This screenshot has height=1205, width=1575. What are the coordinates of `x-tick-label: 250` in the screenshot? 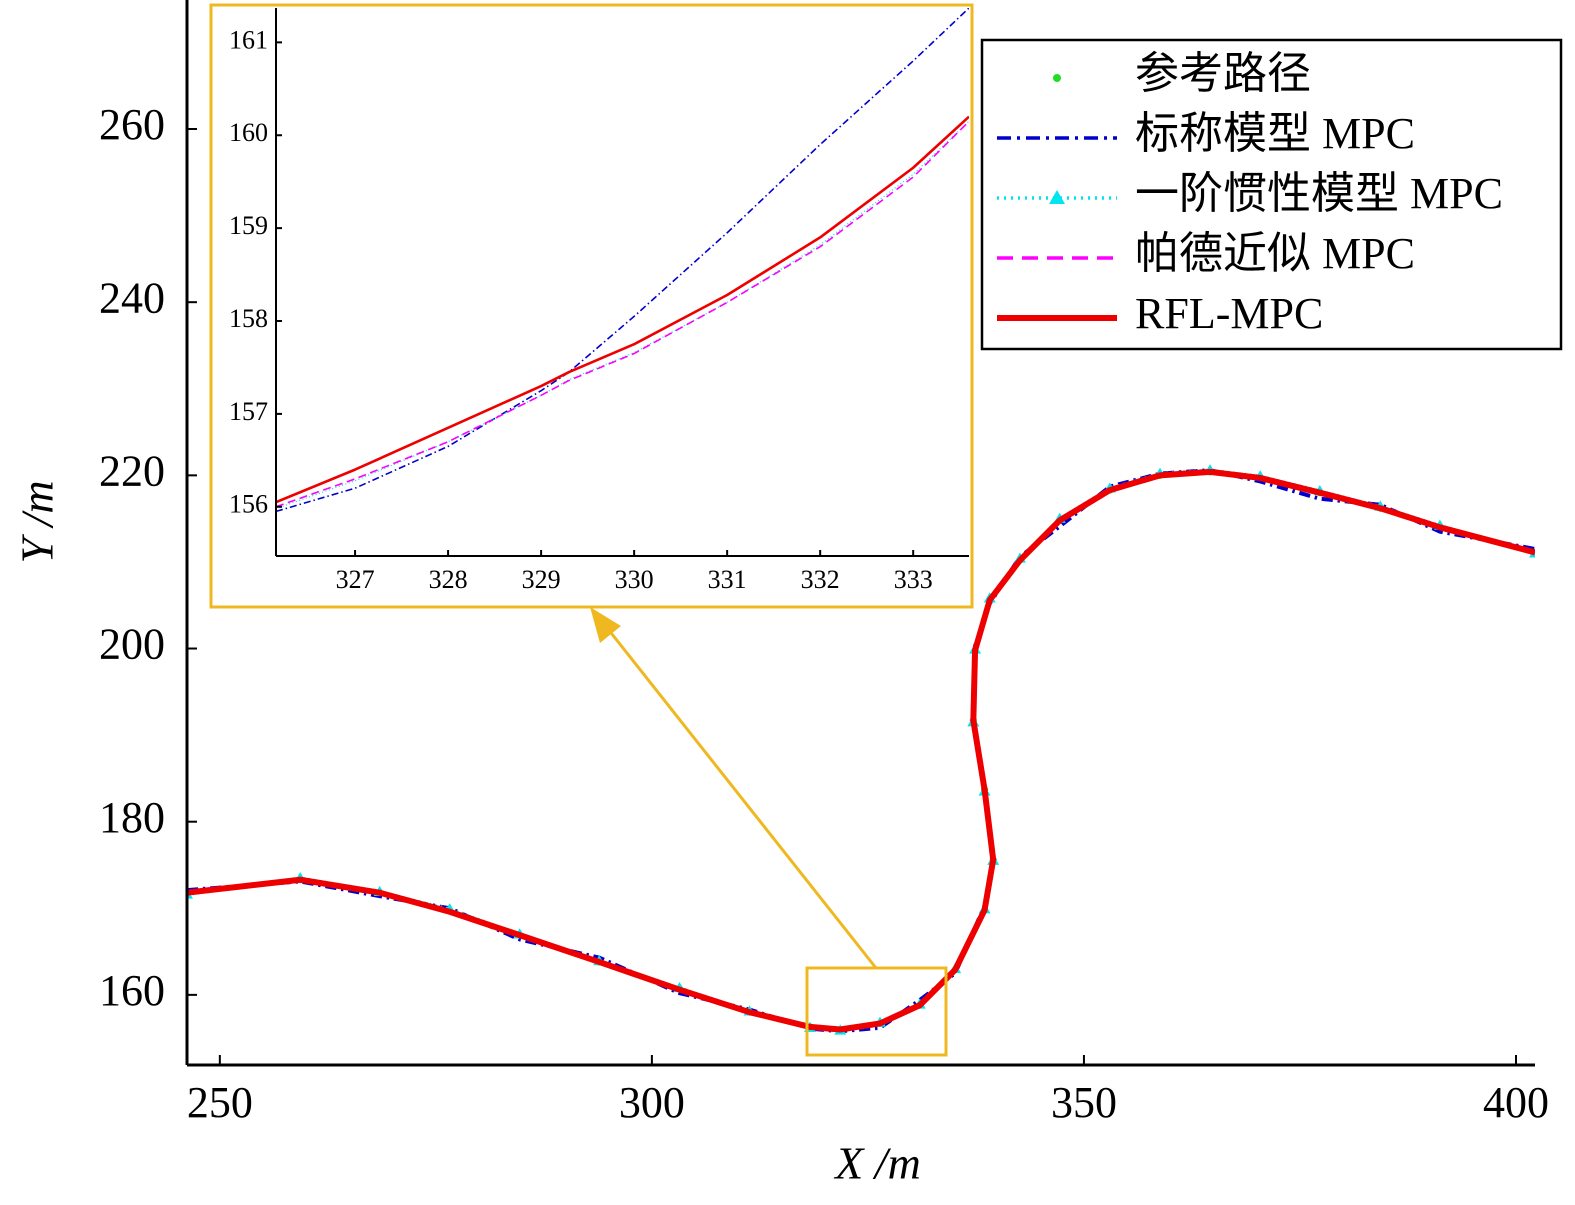 It's located at (220, 1102).